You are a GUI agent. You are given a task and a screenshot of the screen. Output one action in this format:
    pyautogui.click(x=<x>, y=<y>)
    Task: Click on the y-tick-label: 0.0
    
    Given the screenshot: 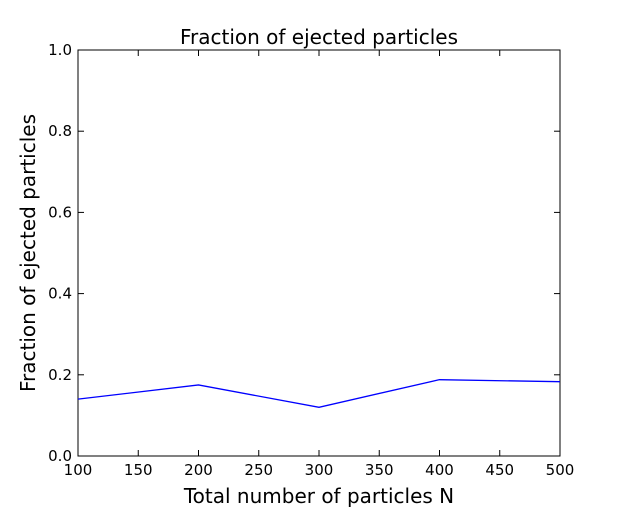 What is the action you would take?
    pyautogui.click(x=60, y=456)
    